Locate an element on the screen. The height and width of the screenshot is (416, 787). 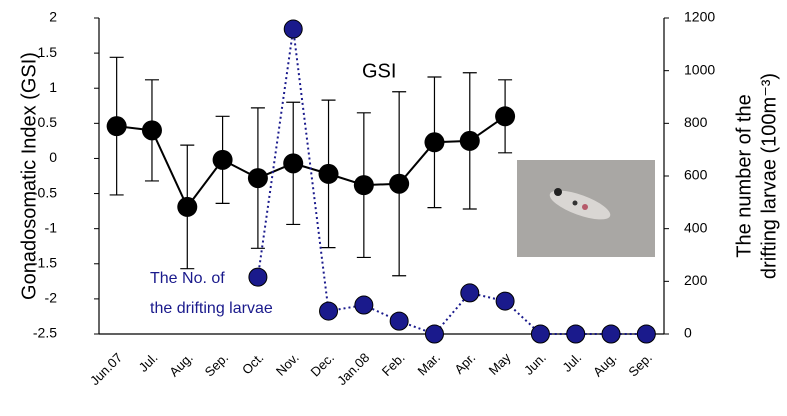
x-tick-label: Jan.08 is located at coordinates (353, 369).